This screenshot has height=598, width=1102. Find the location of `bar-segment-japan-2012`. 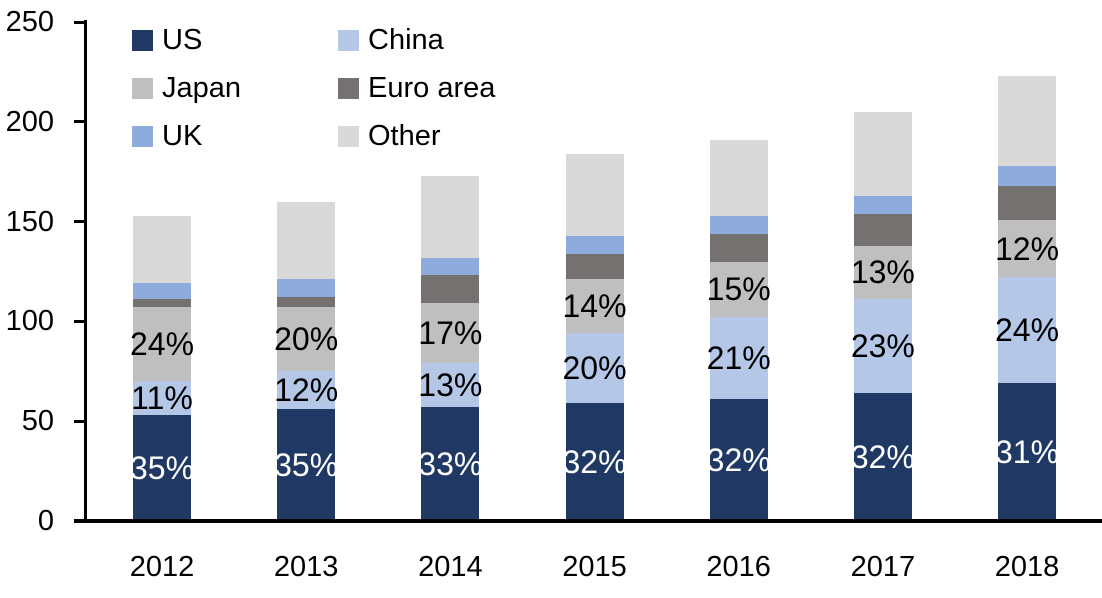

bar-segment-japan-2012 is located at coordinates (162, 344).